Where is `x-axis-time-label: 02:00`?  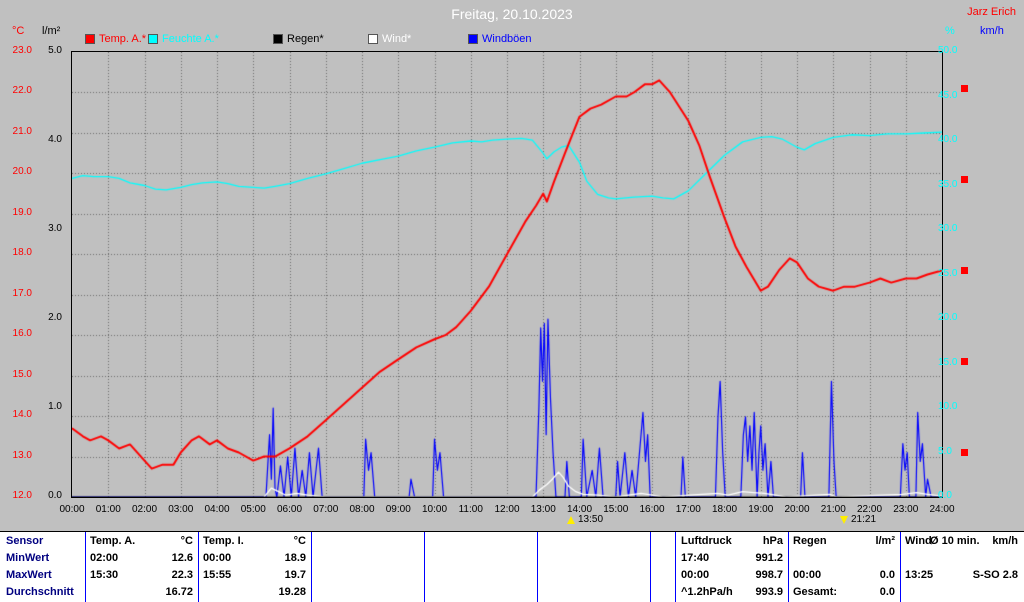
x-axis-time-label: 02:00 is located at coordinates (144, 509).